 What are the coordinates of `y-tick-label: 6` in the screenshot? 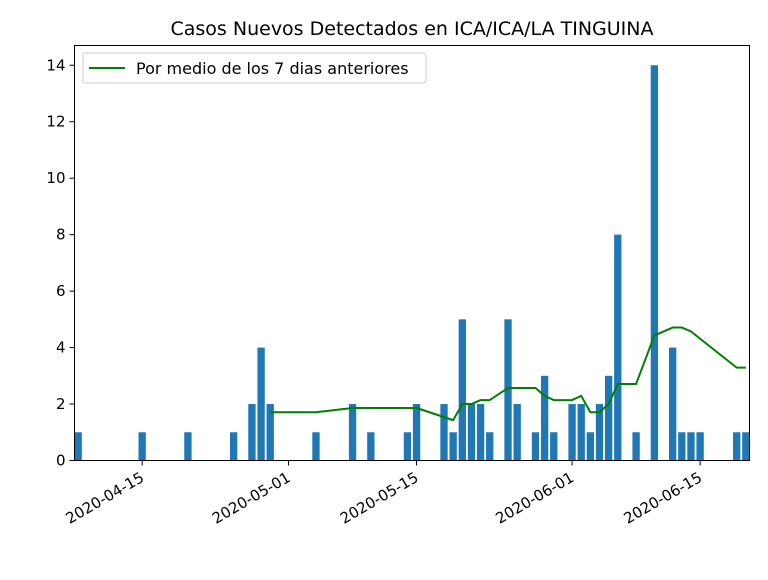 It's located at (61, 291).